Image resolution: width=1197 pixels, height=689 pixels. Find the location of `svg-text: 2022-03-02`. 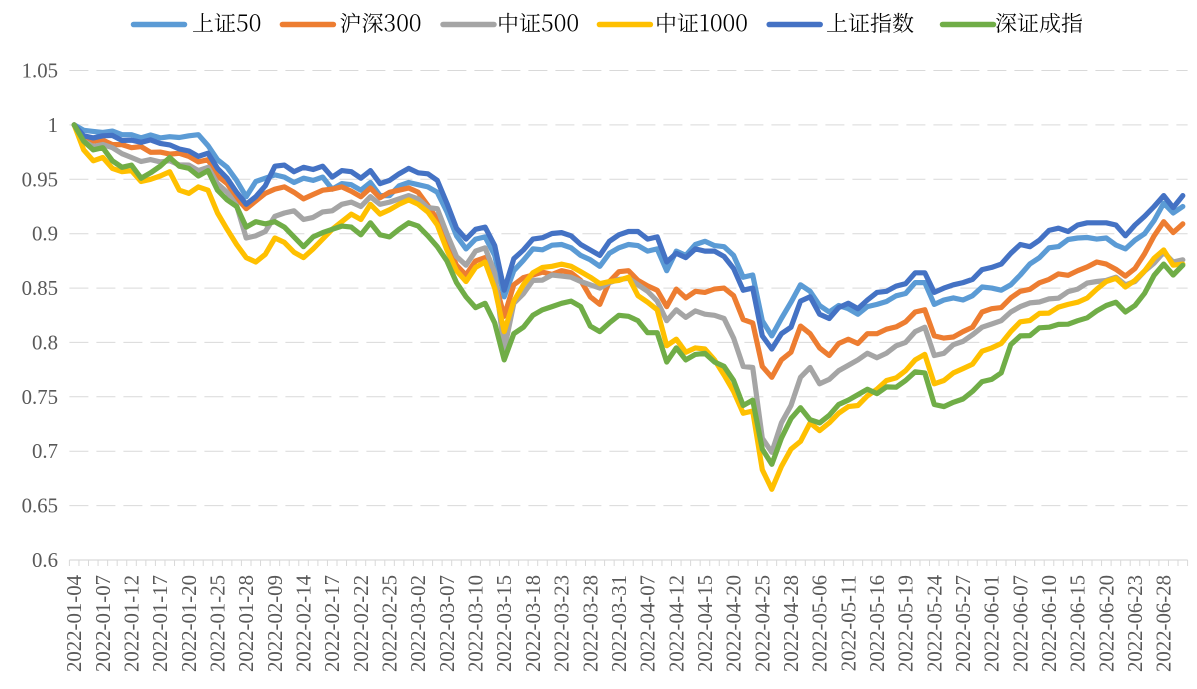

svg-text: 2022-03-02 is located at coordinates (418, 623).